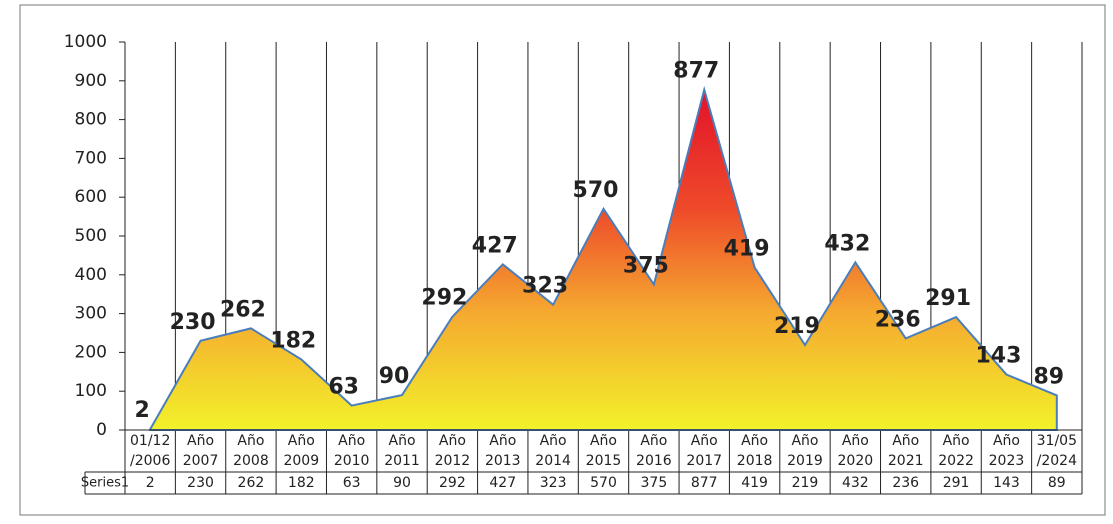 This screenshot has width=1113, height=524. Describe the element at coordinates (91, 391) in the screenshot. I see `y-tick-label: 100` at that location.